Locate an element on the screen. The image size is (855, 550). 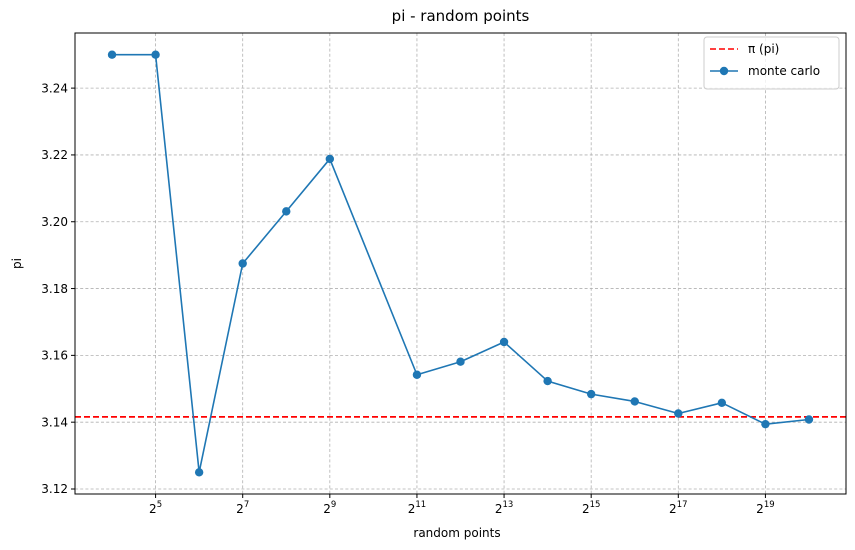
x-tick-label: 29 is located at coordinates (329, 508).